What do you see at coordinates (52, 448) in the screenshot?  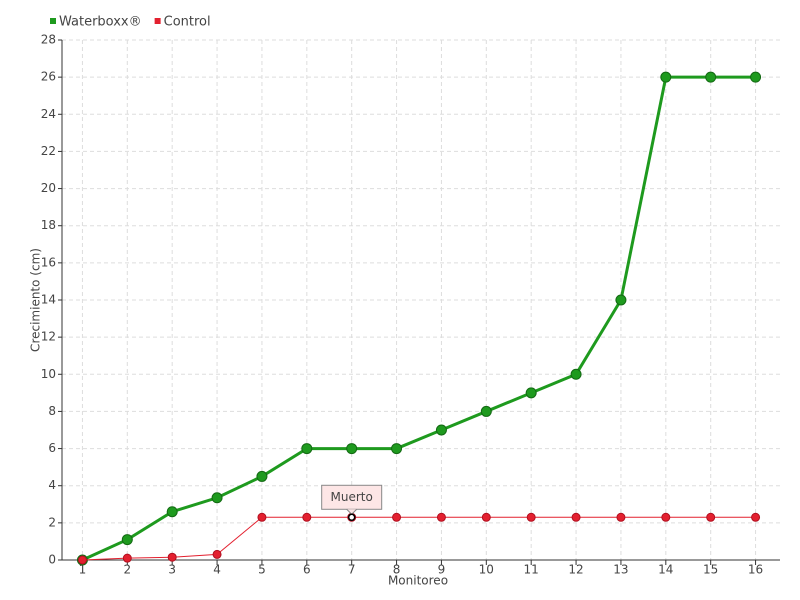 I see `y-tick-label: 6` at bounding box center [52, 448].